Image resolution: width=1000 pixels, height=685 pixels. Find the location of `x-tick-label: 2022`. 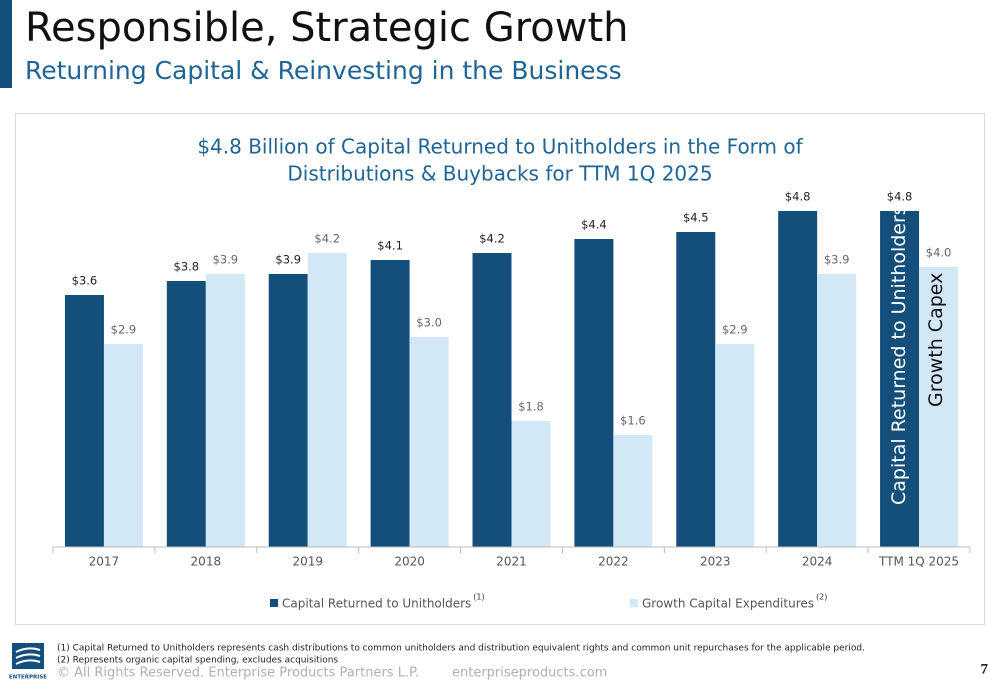

x-tick-label: 2022 is located at coordinates (613, 562).